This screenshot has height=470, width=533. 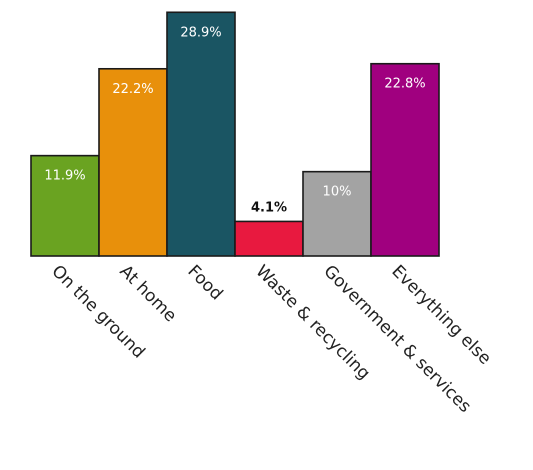 I want to click on bar-everything-else, so click(x=405, y=159).